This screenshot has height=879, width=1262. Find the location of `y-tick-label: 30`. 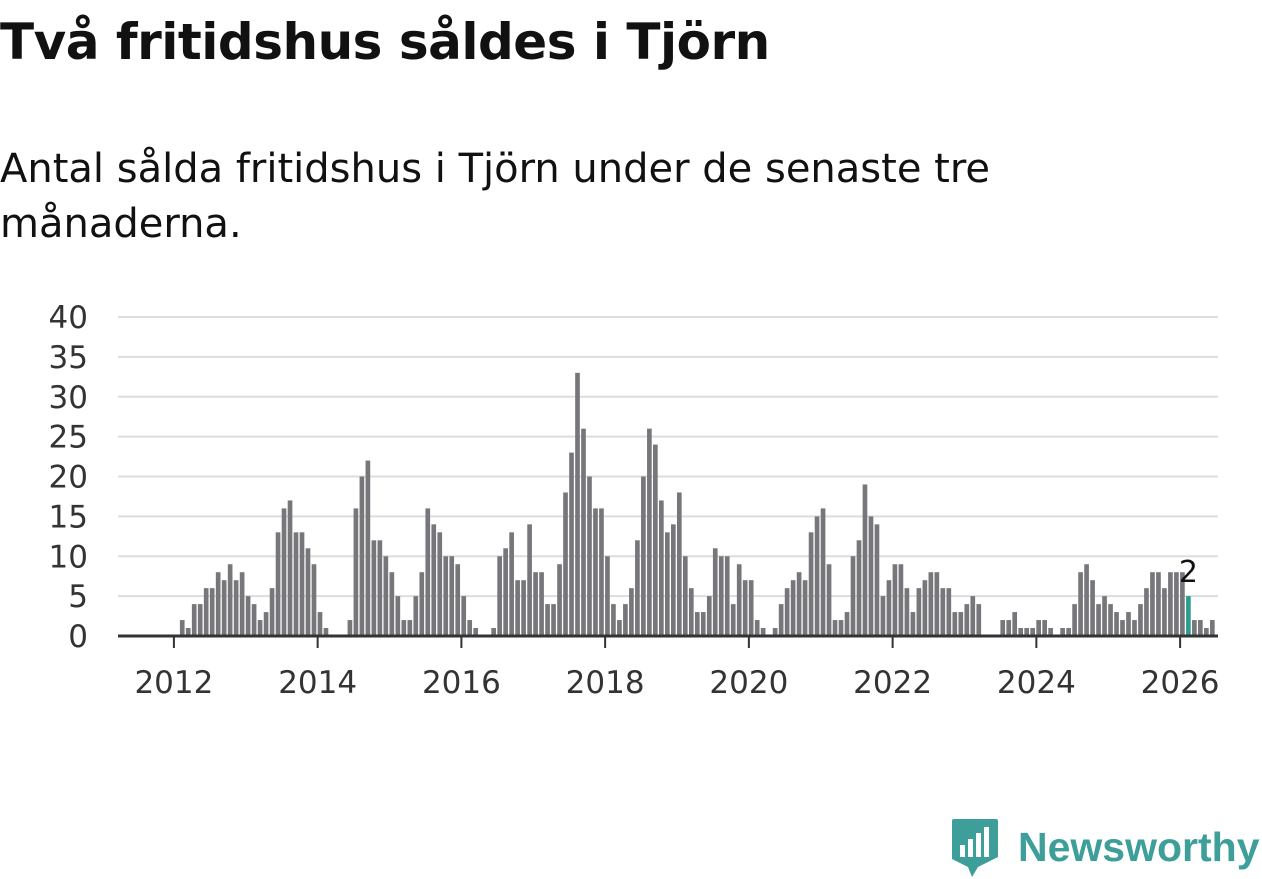

y-tick-label: 30 is located at coordinates (68, 398).